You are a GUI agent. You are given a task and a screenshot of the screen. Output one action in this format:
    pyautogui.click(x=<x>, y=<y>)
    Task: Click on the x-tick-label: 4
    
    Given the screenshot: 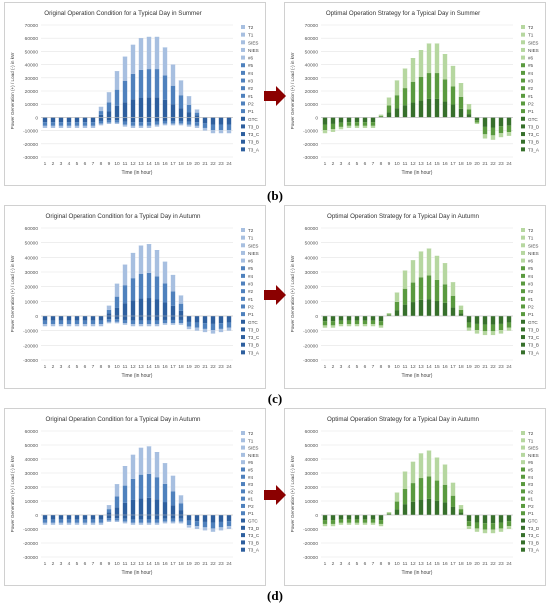 What is the action you would take?
    pyautogui.click(x=349, y=564)
    